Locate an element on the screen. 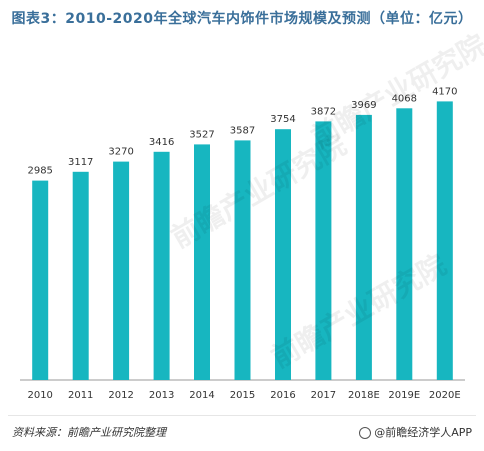 Image resolution: width=484 pixels, height=451 pixels. data-label-2017: 3872 is located at coordinates (323, 111).